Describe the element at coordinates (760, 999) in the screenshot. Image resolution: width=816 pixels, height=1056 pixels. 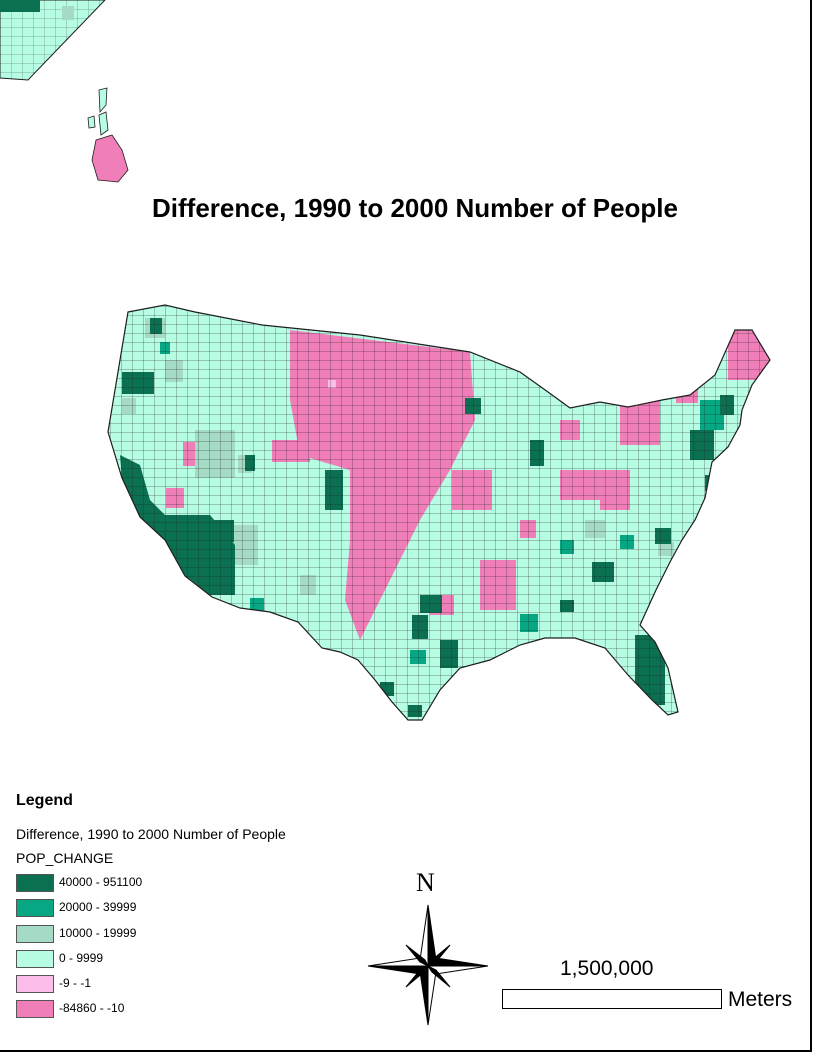
I see `scale-unit: Meters` at that location.